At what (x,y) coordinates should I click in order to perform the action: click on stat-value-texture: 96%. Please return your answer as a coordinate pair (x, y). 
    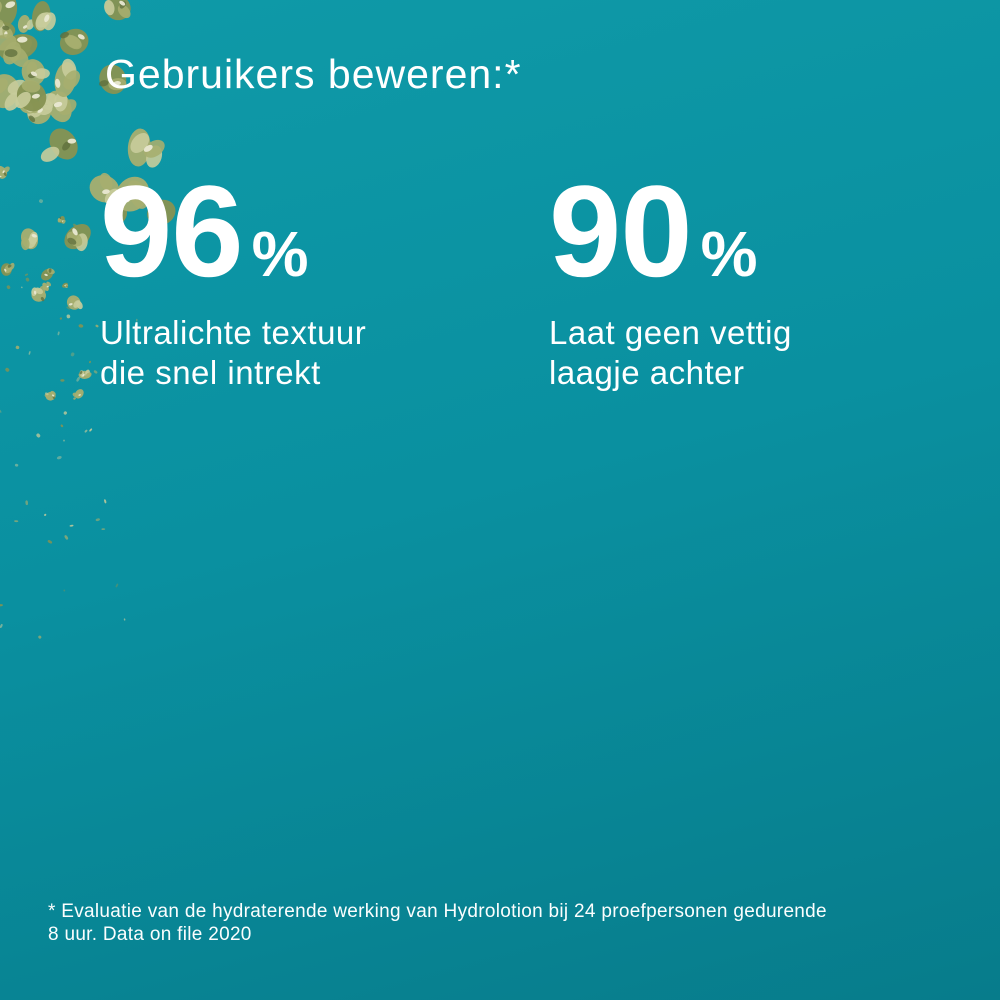
    Looking at the image, I should click on (233, 231).